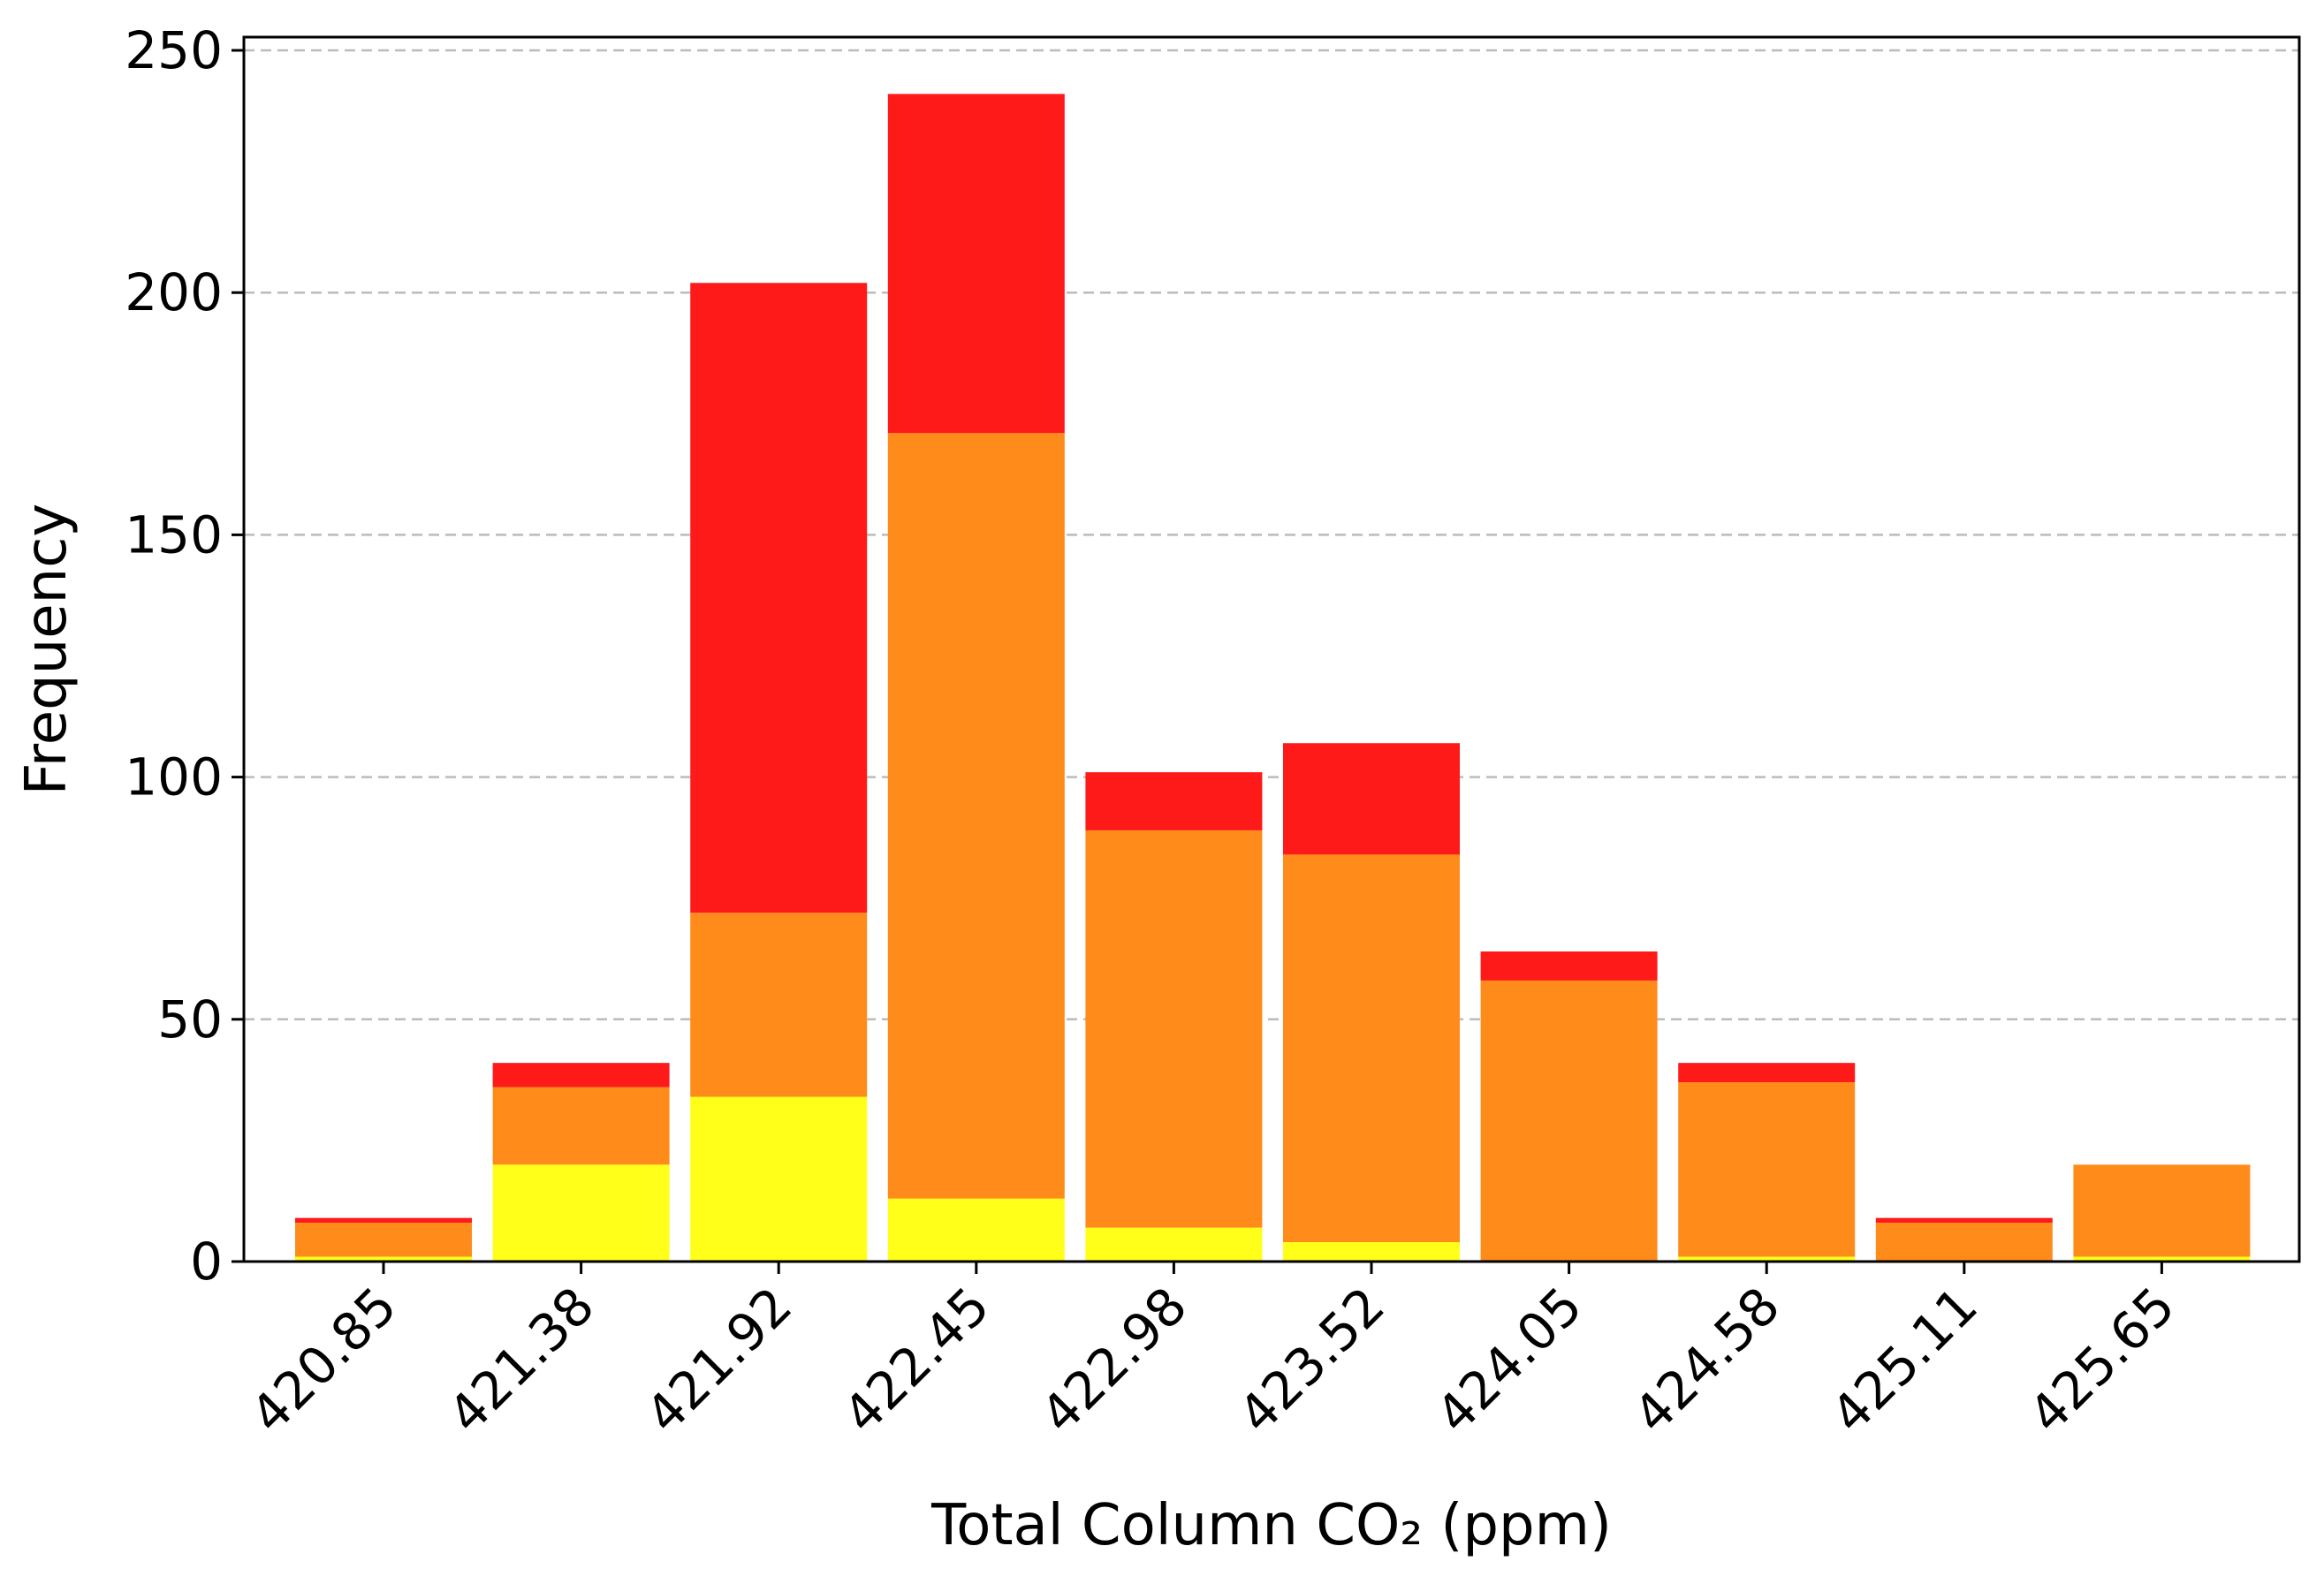 The image size is (2324, 1584). What do you see at coordinates (174, 292) in the screenshot?
I see `y-tick-label: 200` at bounding box center [174, 292].